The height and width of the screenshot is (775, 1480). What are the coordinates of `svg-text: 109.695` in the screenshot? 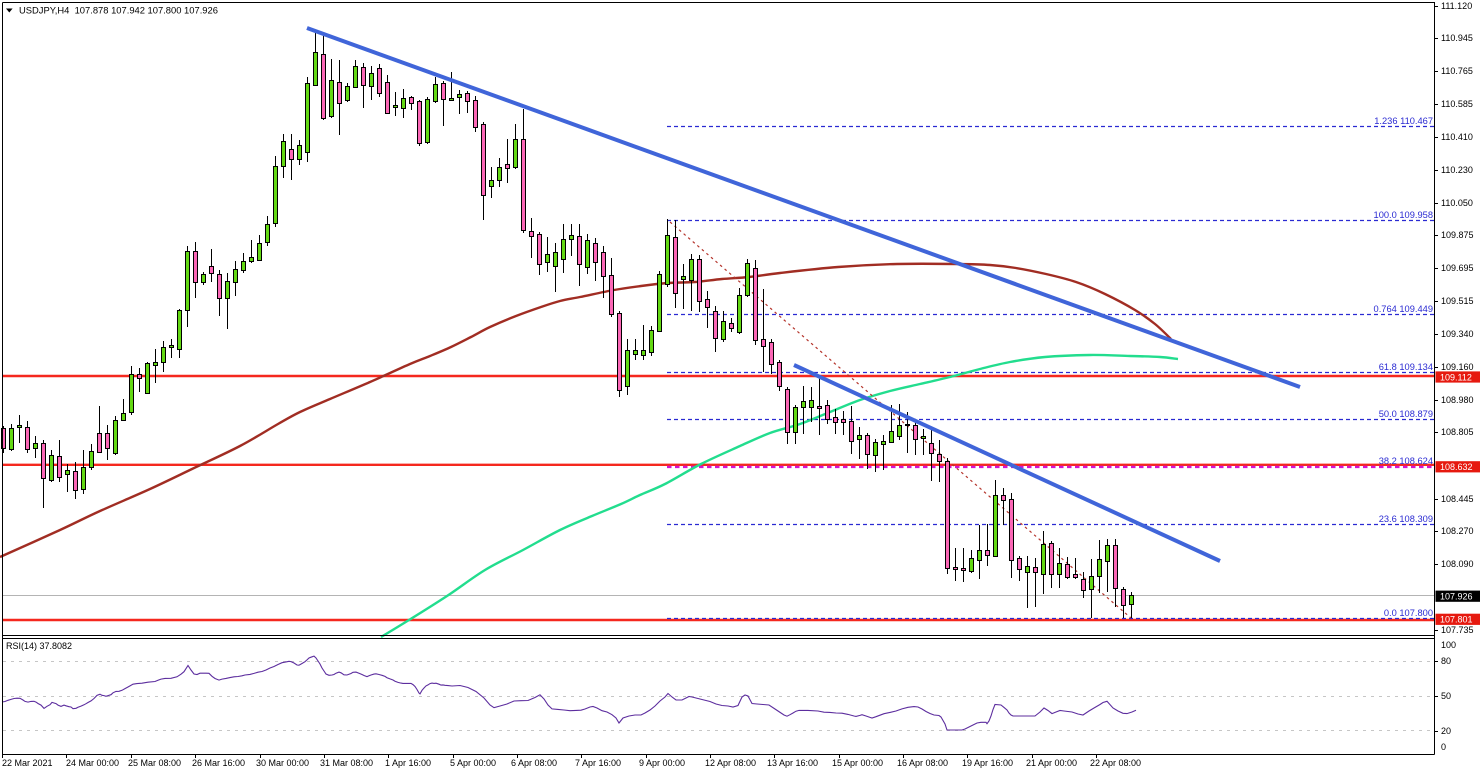 It's located at (1457, 268).